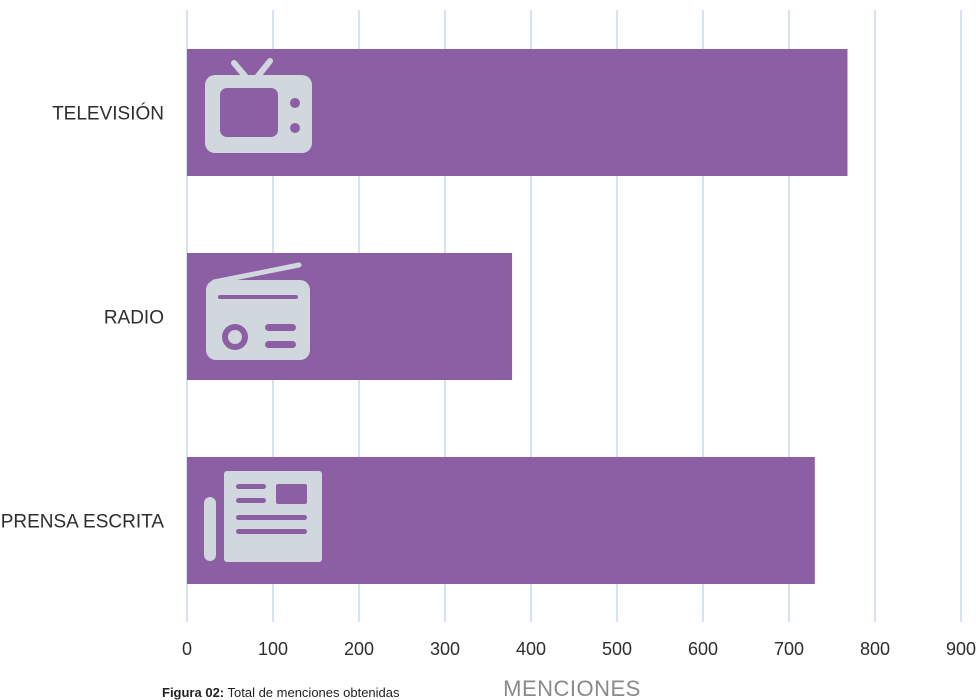 The image size is (976, 700). What do you see at coordinates (134, 318) in the screenshot?
I see `category-label-radio: RADIO` at bounding box center [134, 318].